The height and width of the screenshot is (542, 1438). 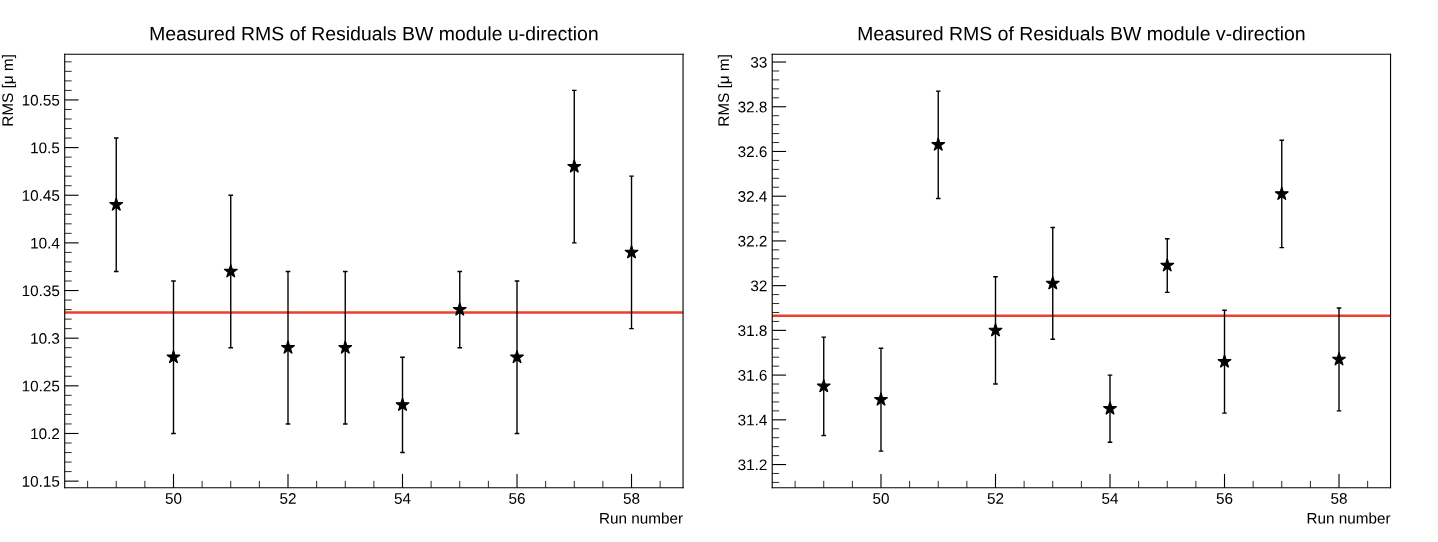 What do you see at coordinates (752, 375) in the screenshot?
I see `y-tick-label: 31.6` at bounding box center [752, 375].